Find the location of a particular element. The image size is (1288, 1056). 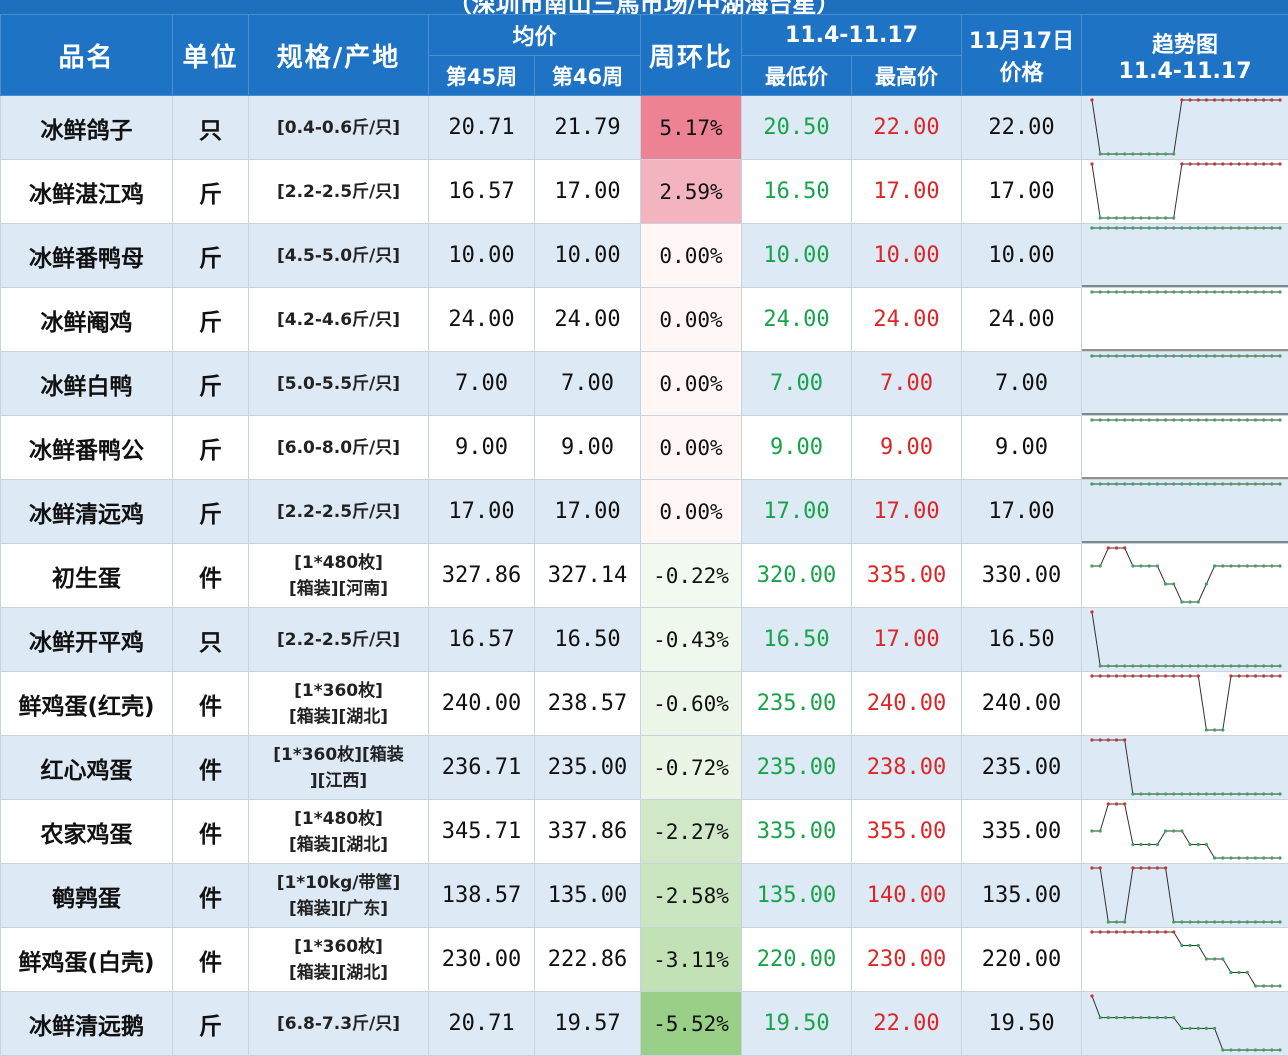

week46-avg: 9.00 is located at coordinates (587, 447).